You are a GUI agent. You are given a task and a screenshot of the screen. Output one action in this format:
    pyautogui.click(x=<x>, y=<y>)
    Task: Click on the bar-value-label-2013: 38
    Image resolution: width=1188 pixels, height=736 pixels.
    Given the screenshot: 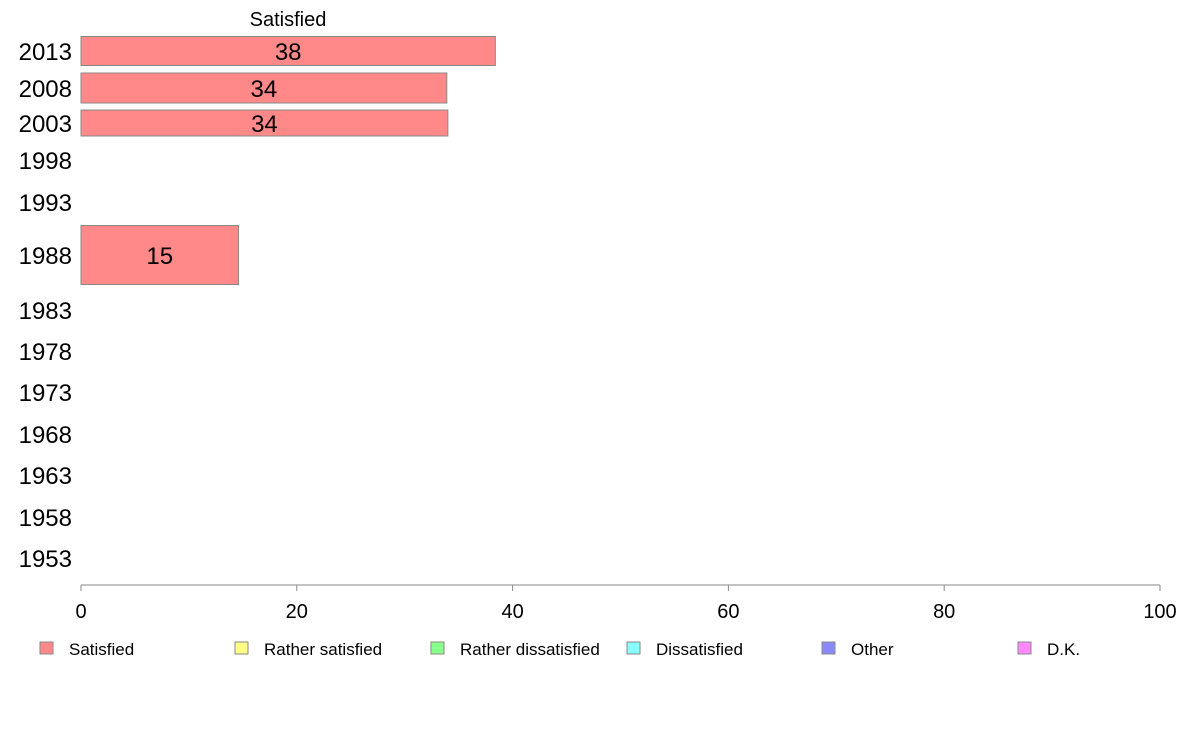 What is the action you would take?
    pyautogui.click(x=288, y=52)
    